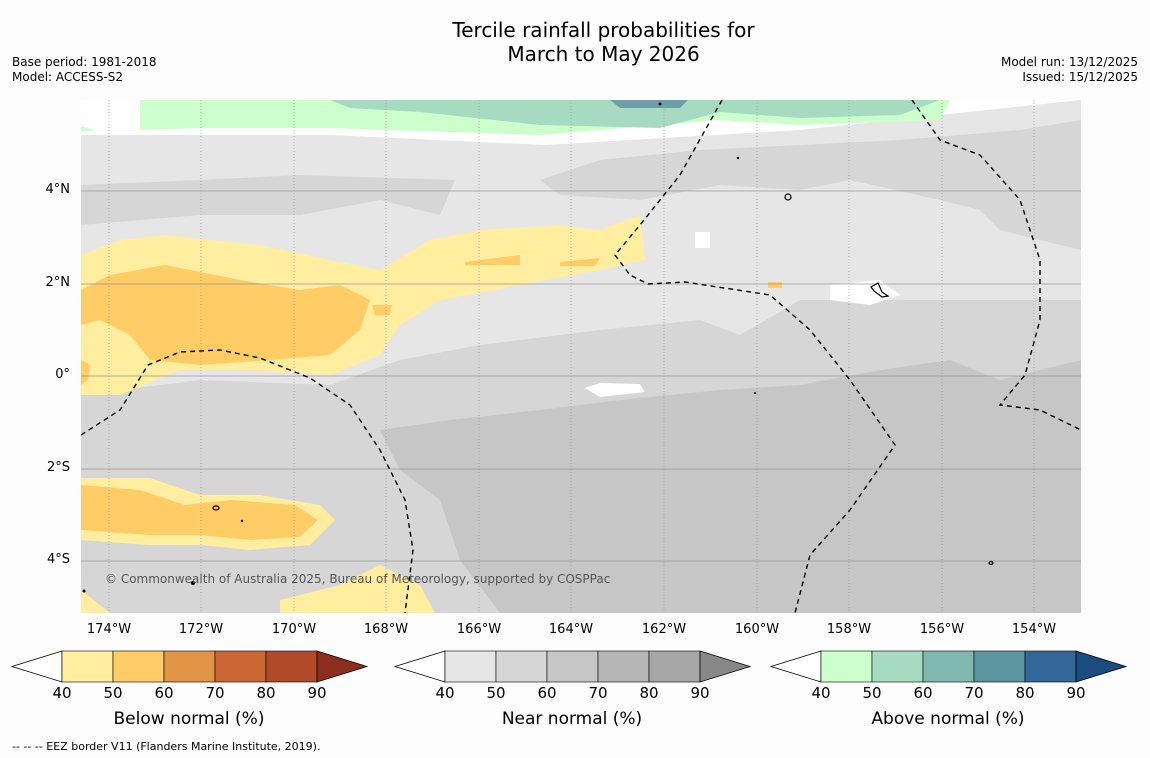 This screenshot has width=1150, height=758. Describe the element at coordinates (164, 693) in the screenshot. I see `cb1-tick: 60` at that location.